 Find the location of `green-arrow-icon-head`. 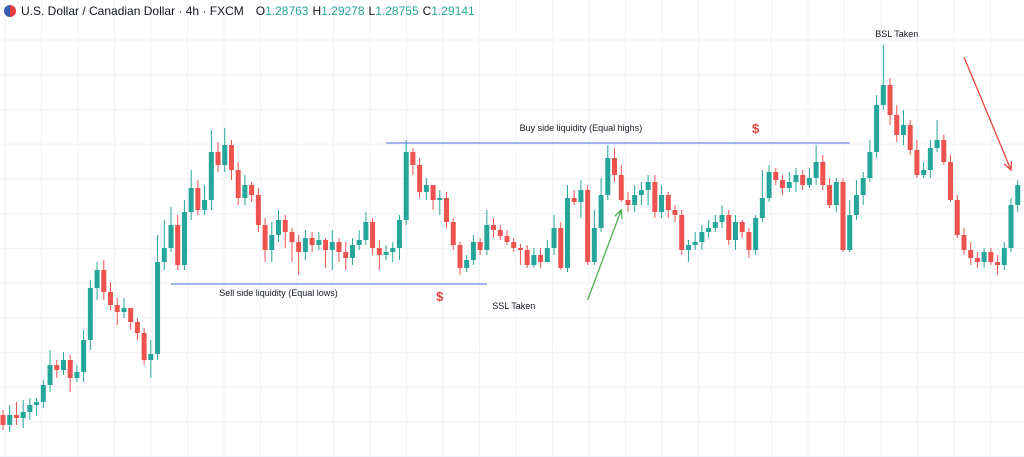

green-arrow-icon-head is located at coordinates (618, 214).